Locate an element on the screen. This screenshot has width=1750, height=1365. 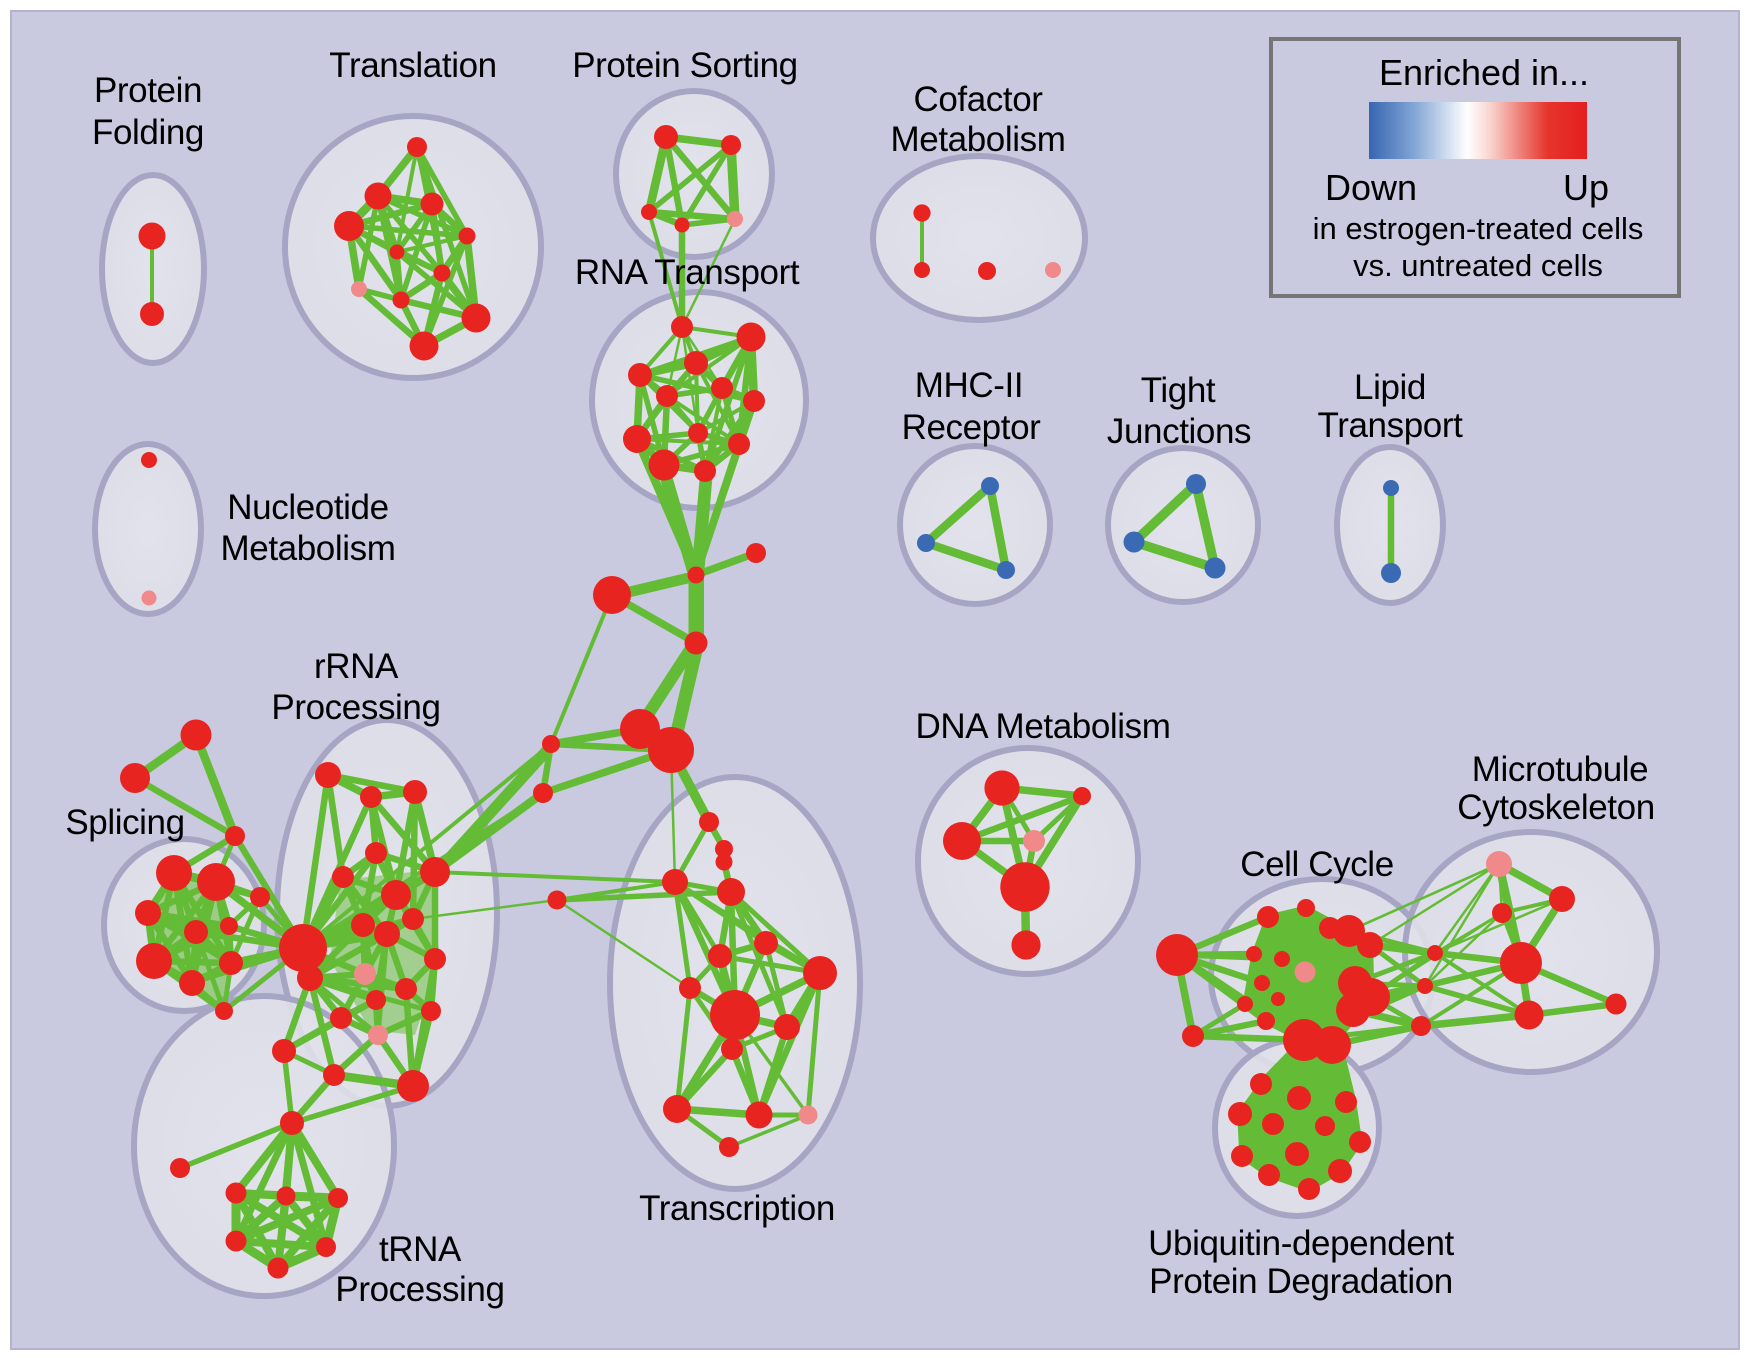
svg-text: Protein Sorting is located at coordinates (685, 65).